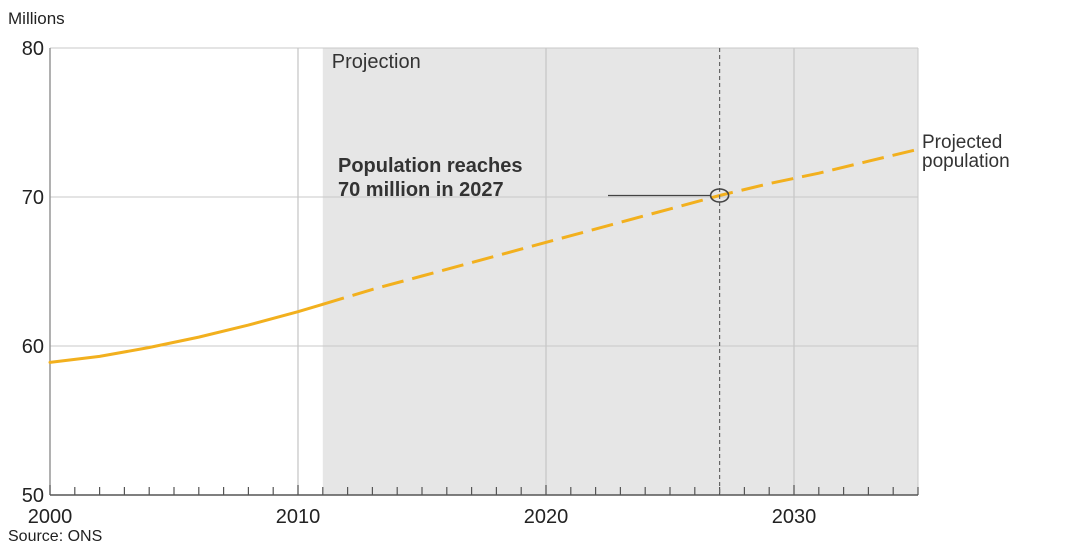  I want to click on series-line-actual, so click(186, 333).